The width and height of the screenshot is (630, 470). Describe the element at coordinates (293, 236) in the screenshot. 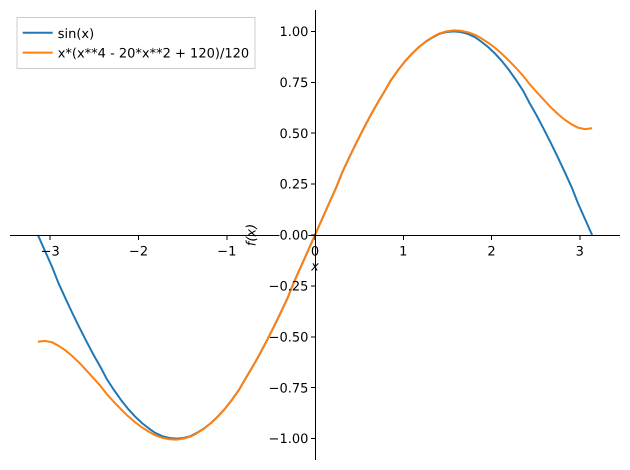

I see `y-tick-label: 0.00` at that location.